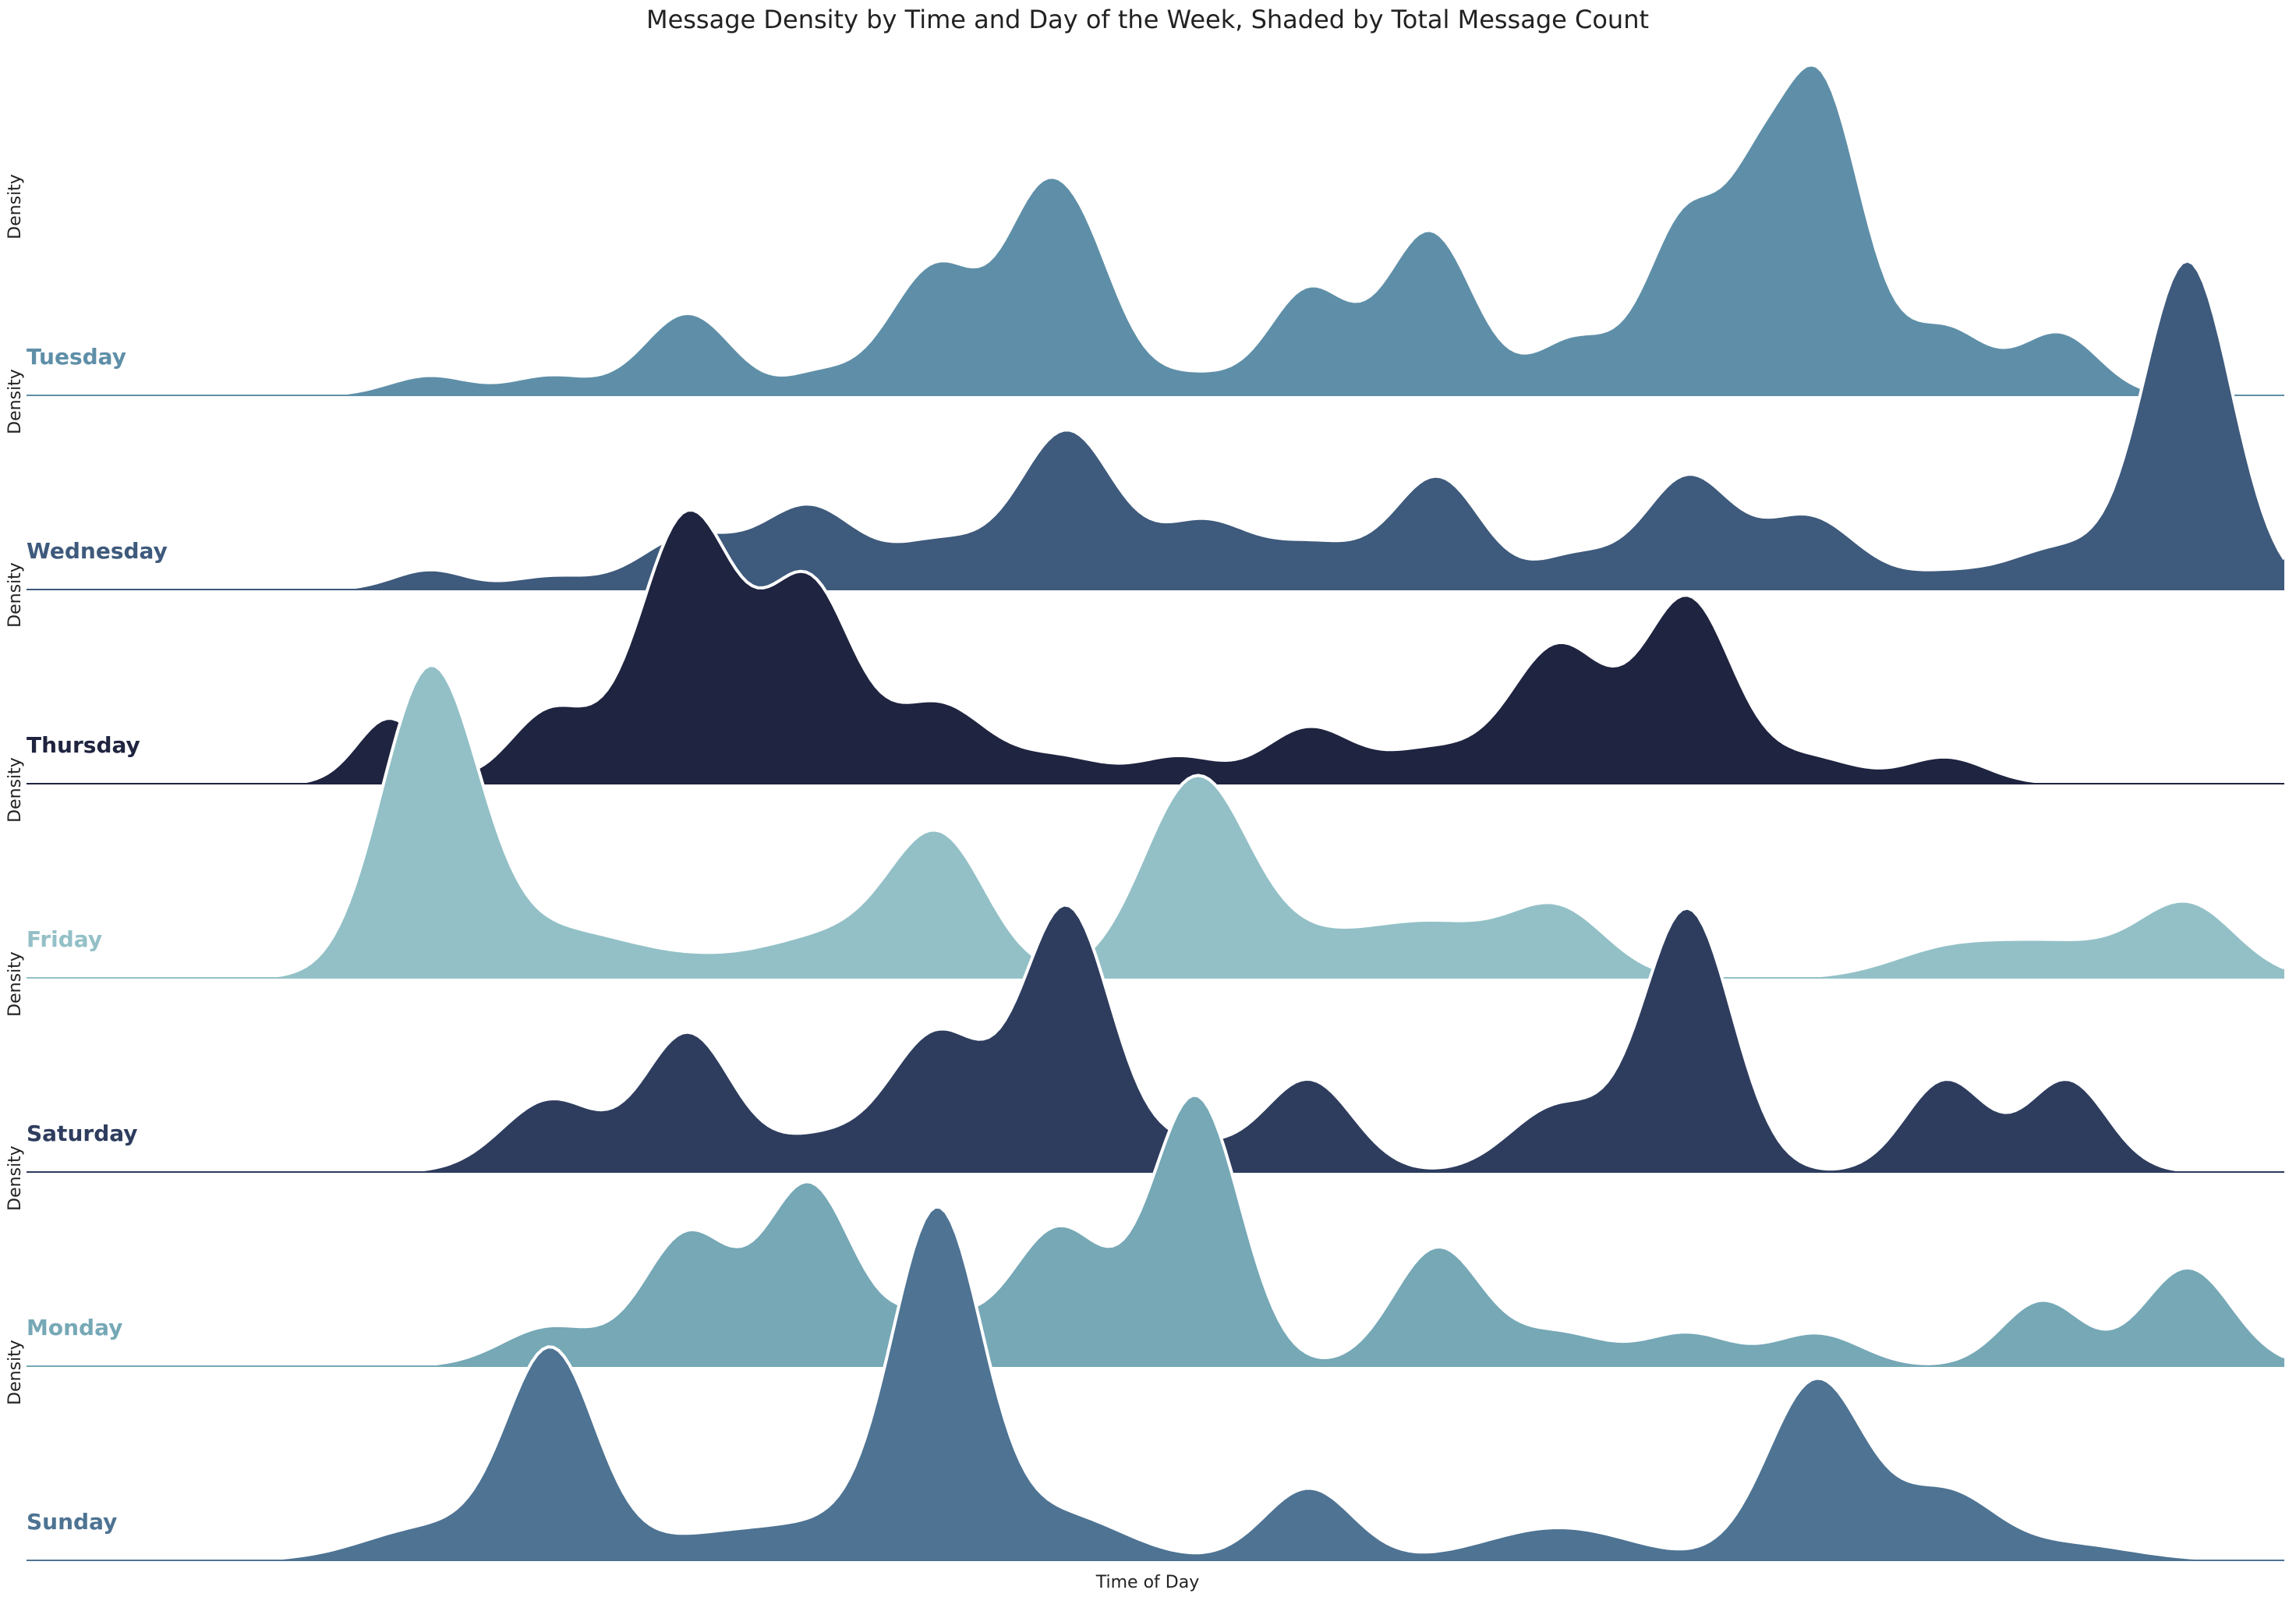 The width and height of the screenshot is (2296, 1597). What do you see at coordinates (15, 1372) in the screenshot?
I see `y-axis-label-7: Density` at bounding box center [15, 1372].